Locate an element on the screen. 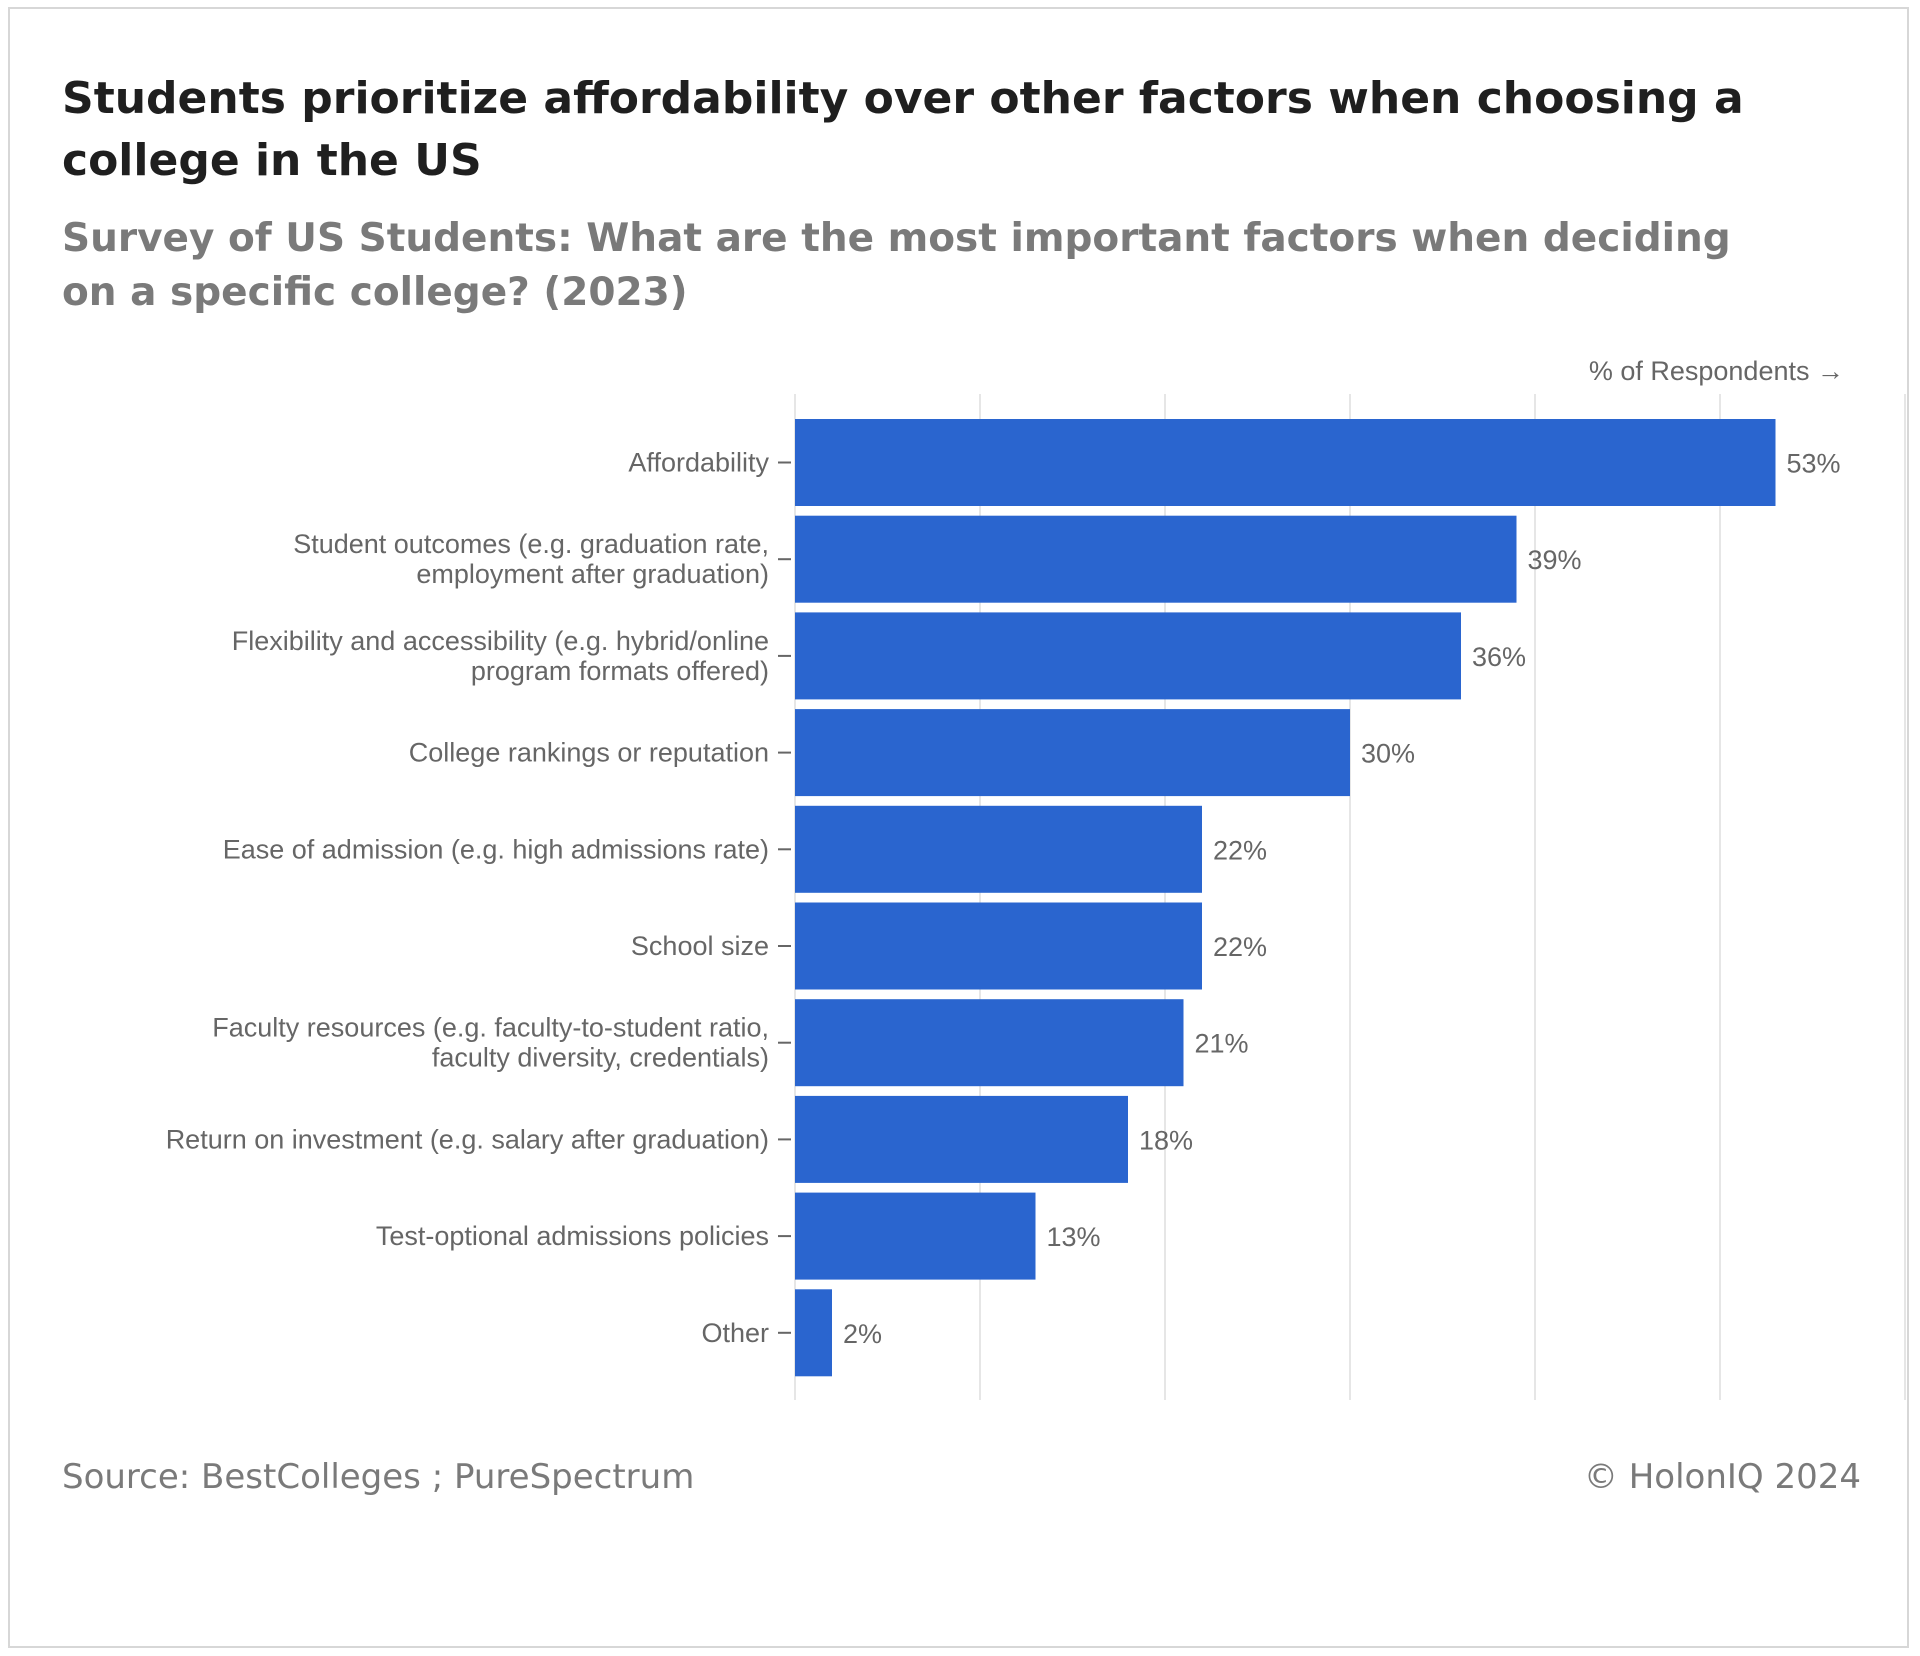 This screenshot has width=1920, height=1656. category-label: School size is located at coordinates (700, 946).